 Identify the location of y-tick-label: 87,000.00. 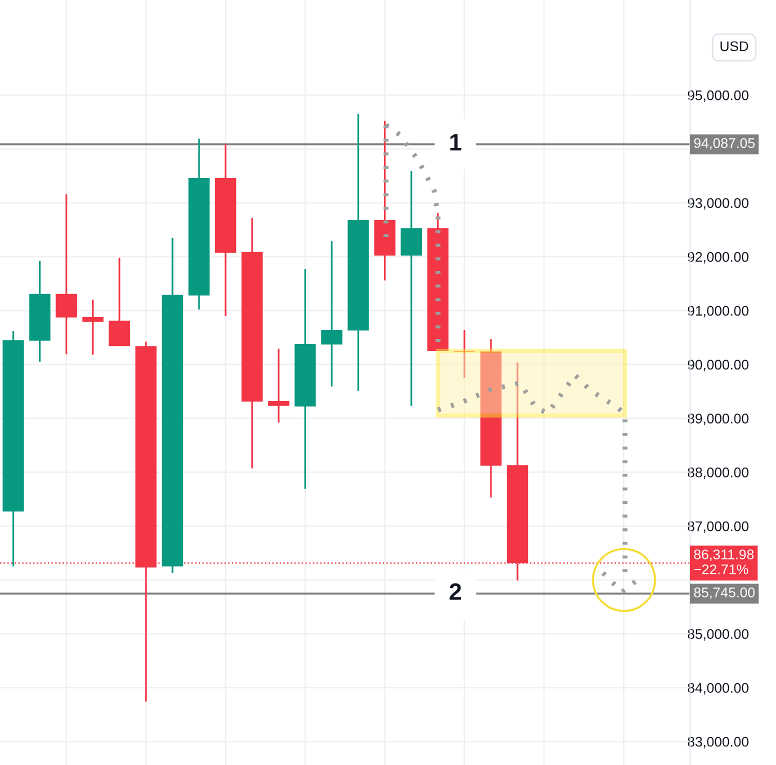
(718, 527).